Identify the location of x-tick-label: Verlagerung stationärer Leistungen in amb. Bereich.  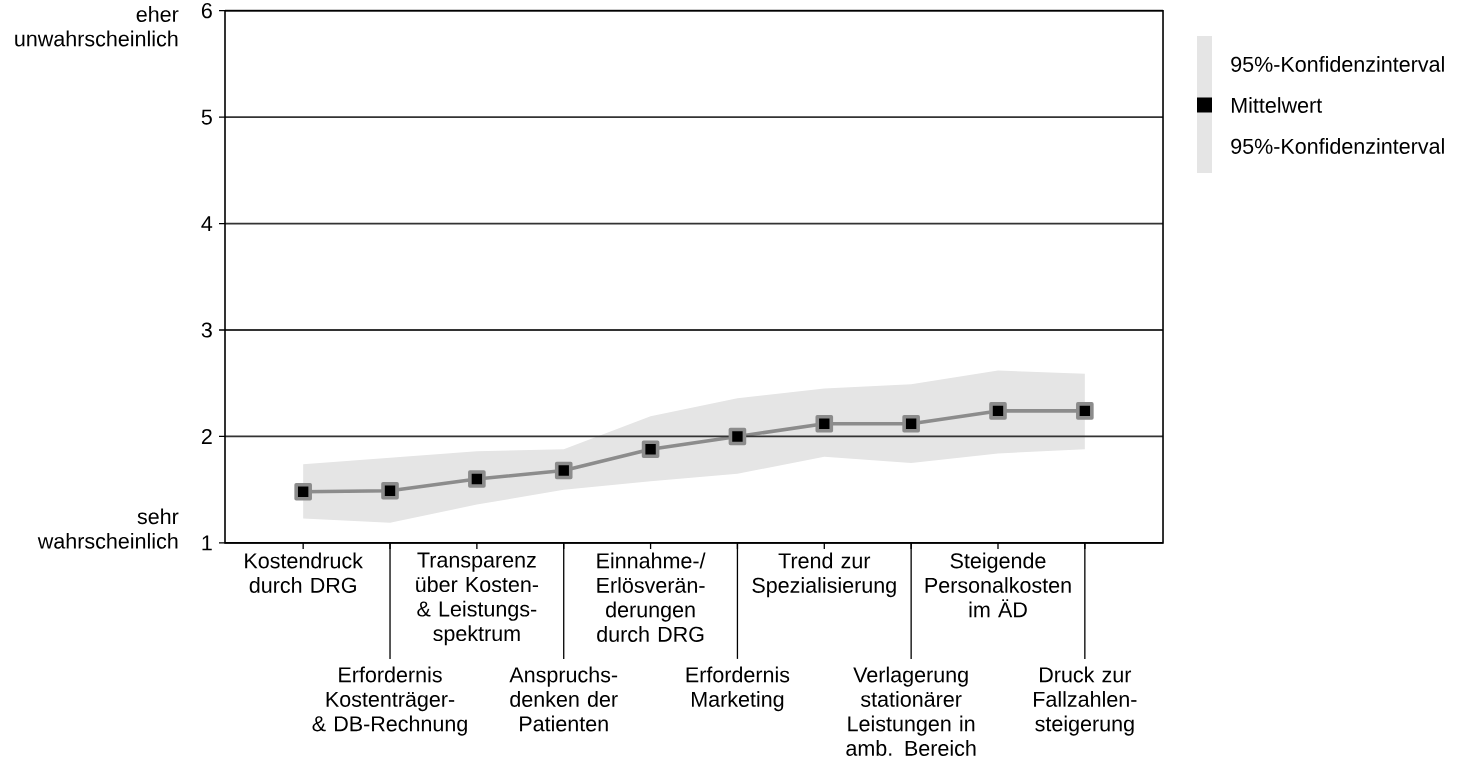
(911, 711).